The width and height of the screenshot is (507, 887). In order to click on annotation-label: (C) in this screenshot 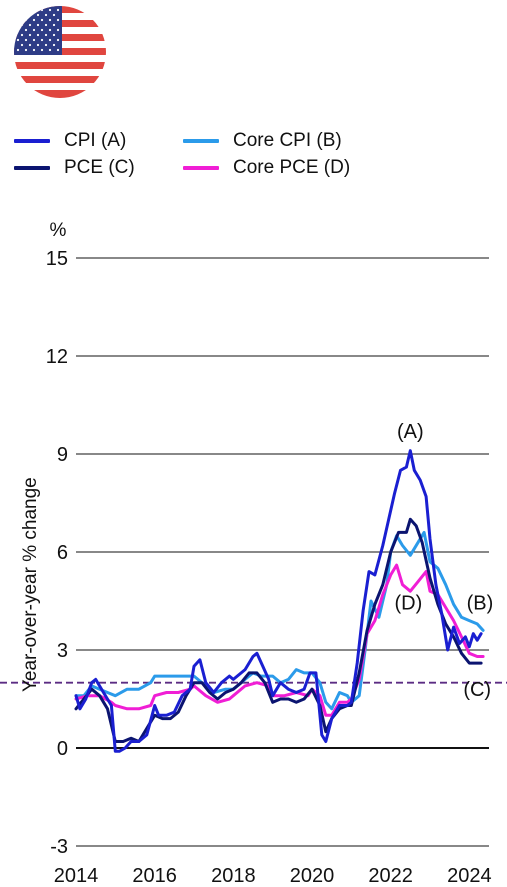, I will do `click(477, 690)`.